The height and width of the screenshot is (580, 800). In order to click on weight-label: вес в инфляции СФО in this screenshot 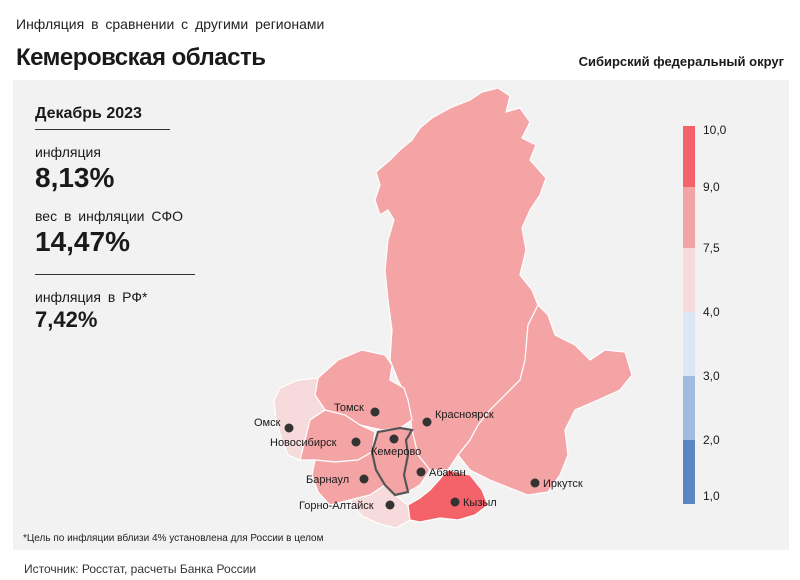, I will do `click(109, 216)`.